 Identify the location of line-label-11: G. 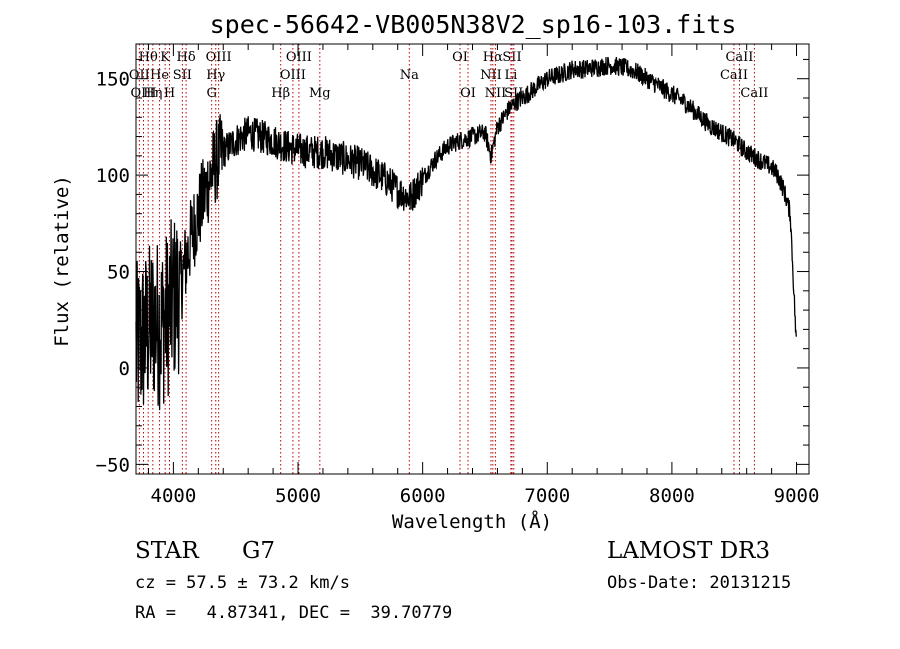
(211, 93).